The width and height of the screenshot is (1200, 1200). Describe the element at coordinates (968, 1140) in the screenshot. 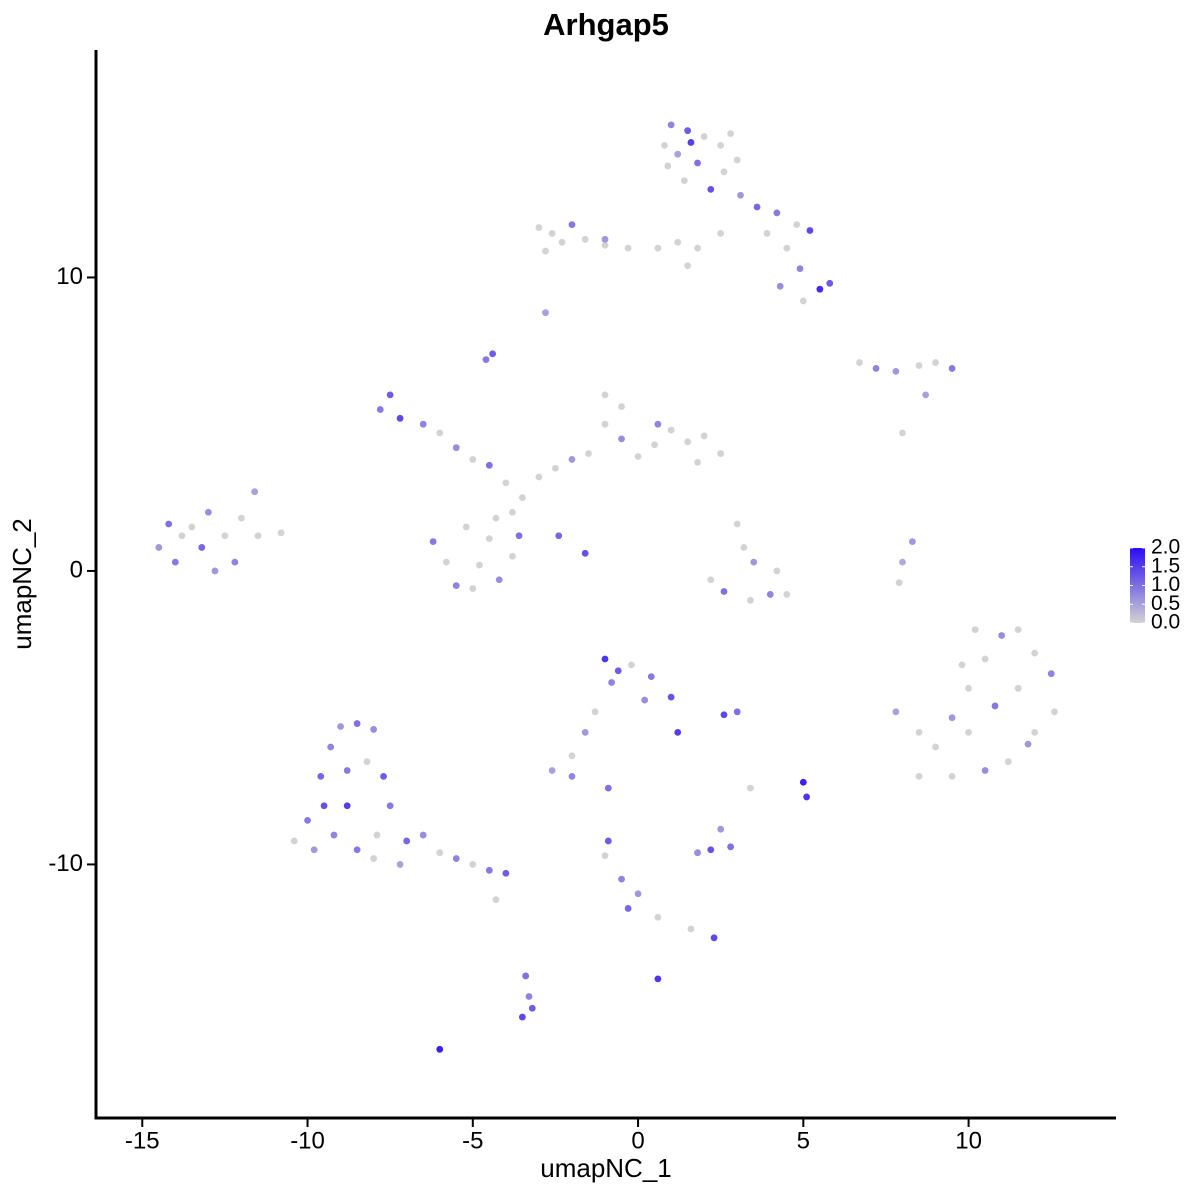

I see `x-tick-label: 10` at that location.